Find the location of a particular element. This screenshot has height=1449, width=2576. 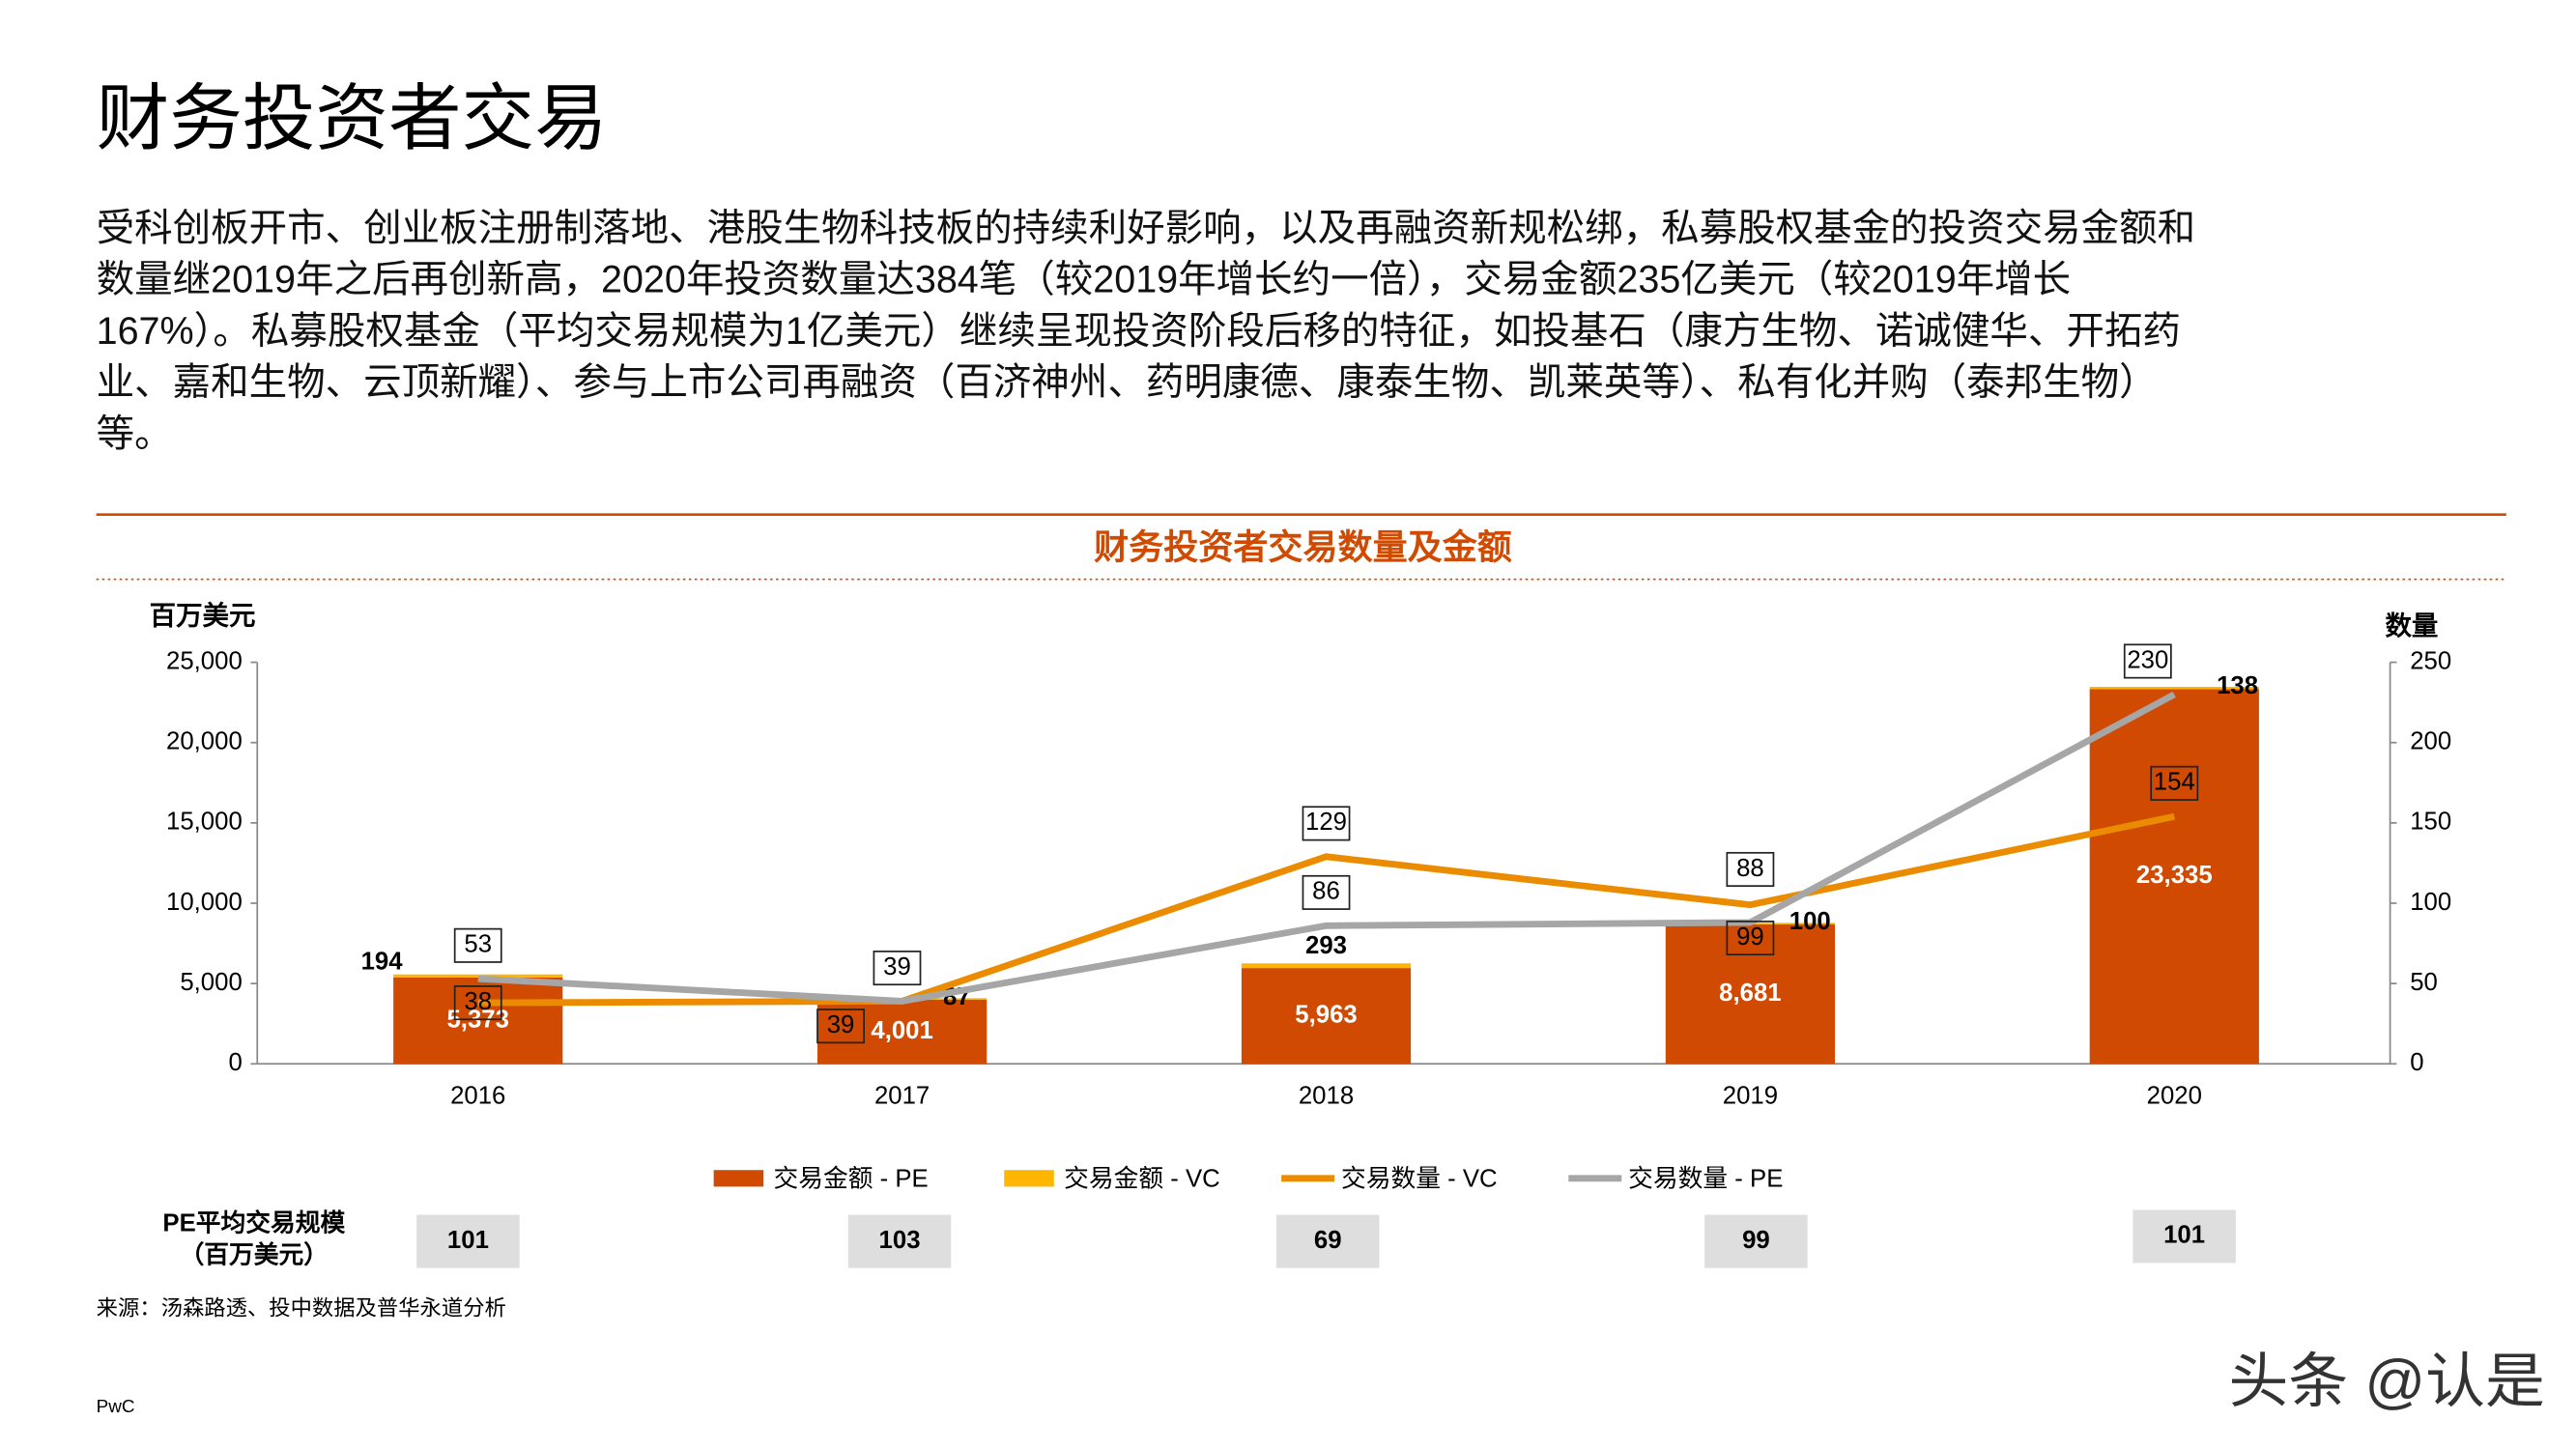

legend-label: 交易数量 - VC is located at coordinates (1420, 1178).